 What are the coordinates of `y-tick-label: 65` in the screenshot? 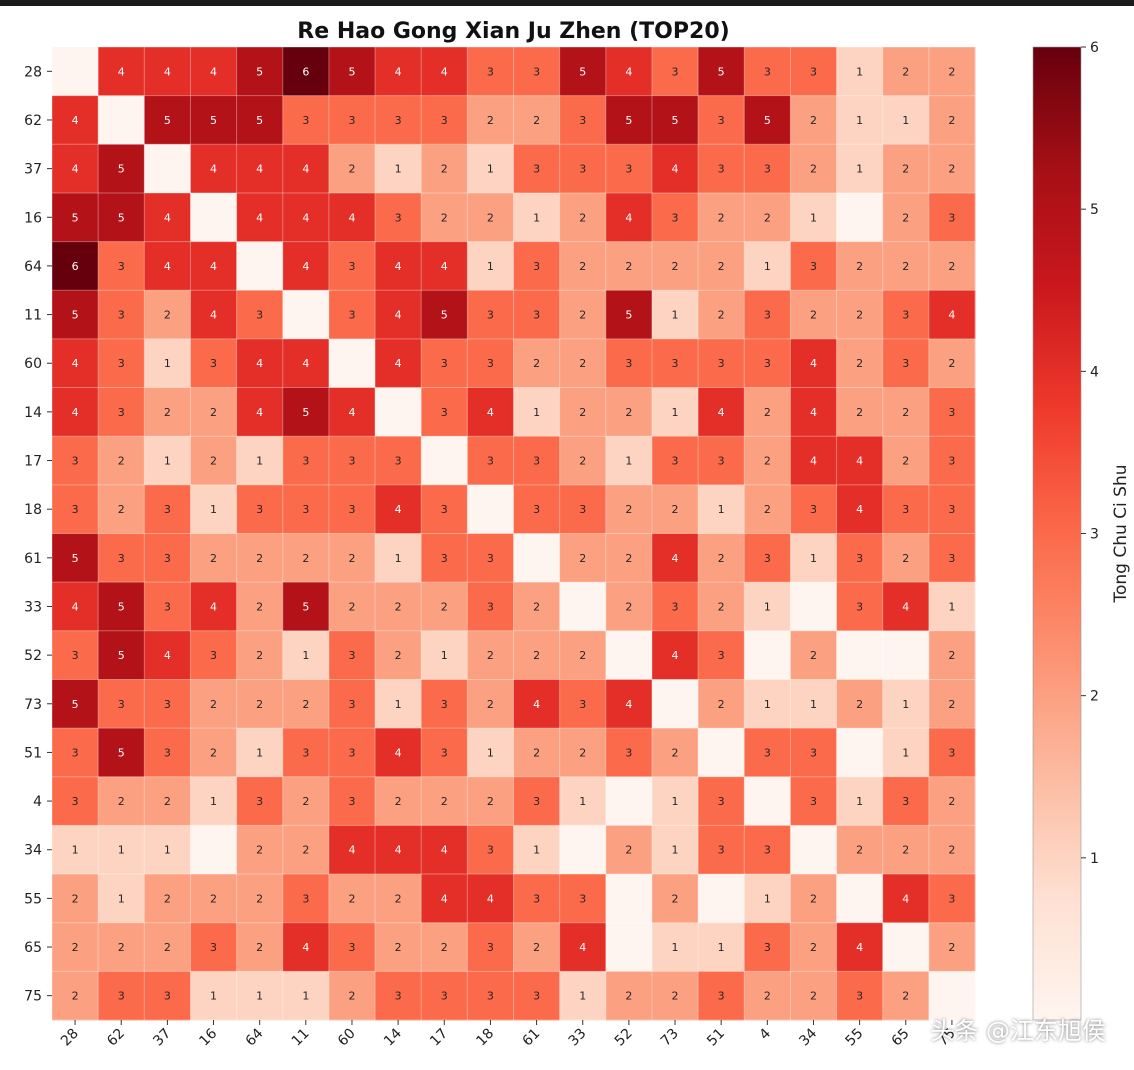 It's located at (33, 948).